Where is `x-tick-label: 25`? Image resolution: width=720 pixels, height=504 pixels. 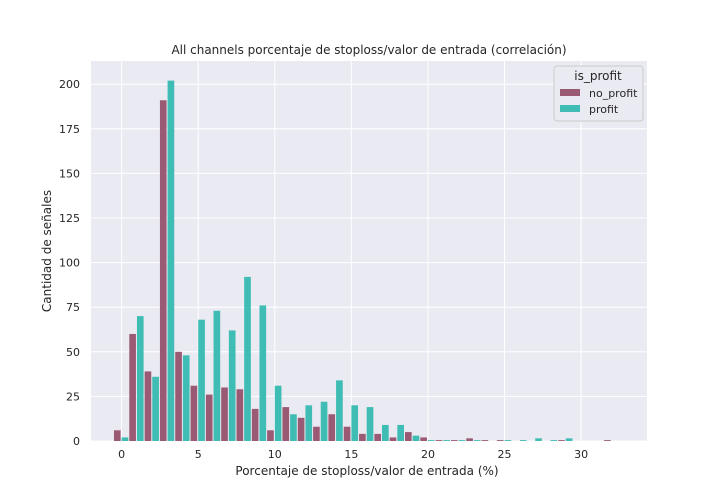
x-tick-label: 25 is located at coordinates (505, 454).